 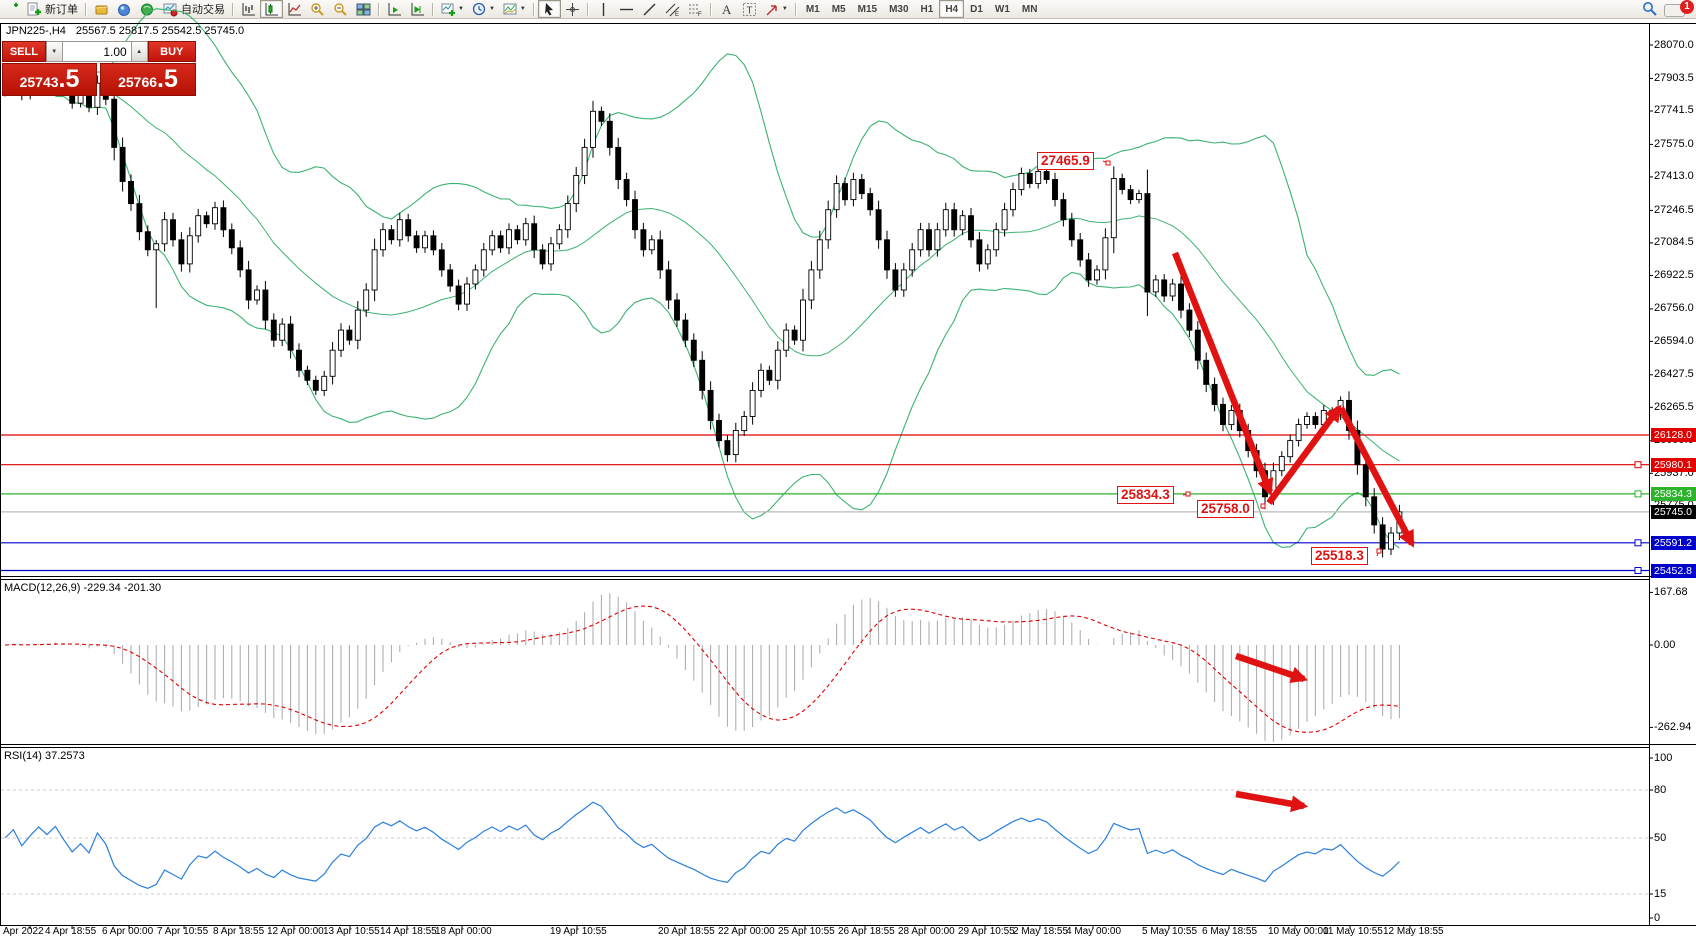 What do you see at coordinates (572, 9) in the screenshot?
I see `crosshair-icon` at bounding box center [572, 9].